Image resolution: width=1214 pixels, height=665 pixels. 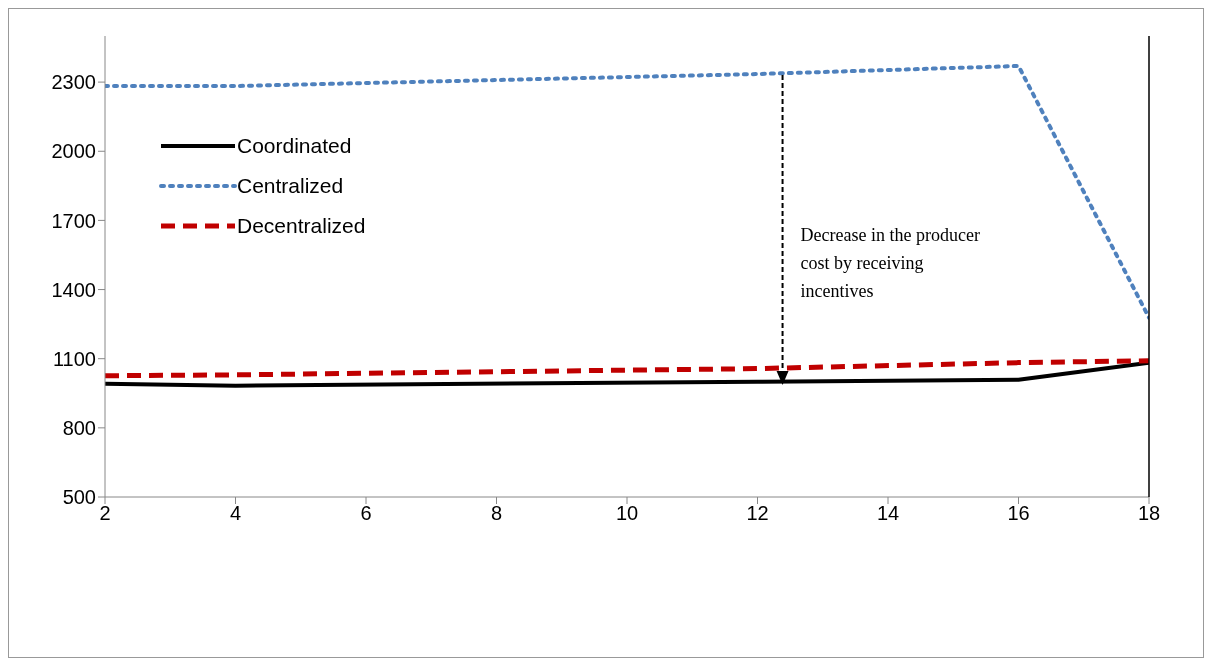 What do you see at coordinates (73, 82) in the screenshot?
I see `y-tick-label: 2300` at bounding box center [73, 82].